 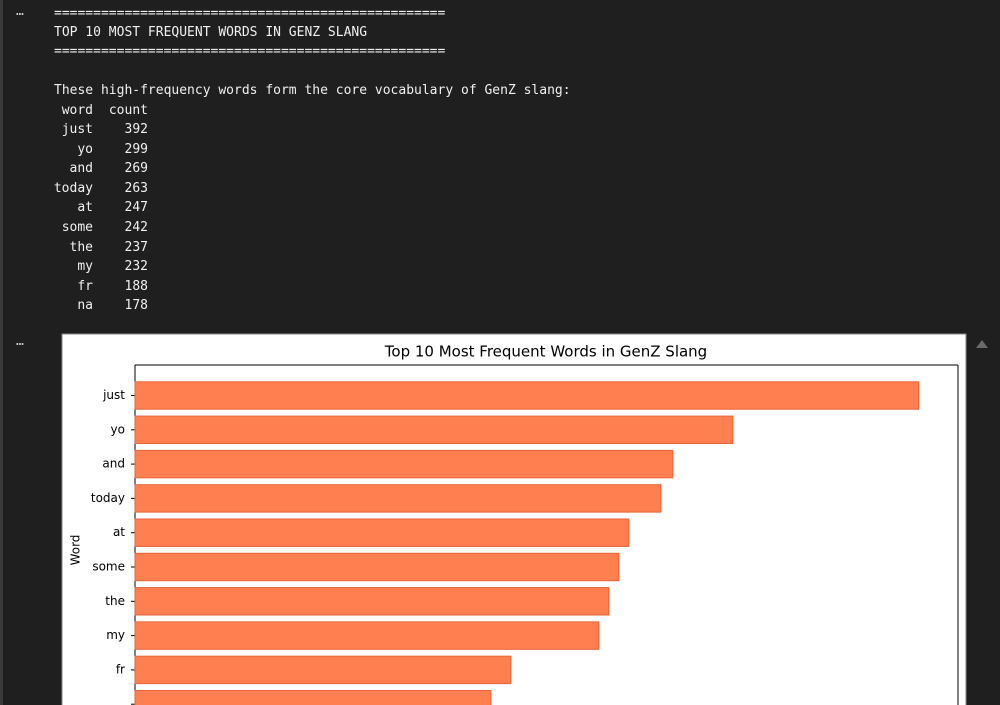 What do you see at coordinates (85, 208) in the screenshot?
I see `word-cell: at` at bounding box center [85, 208].